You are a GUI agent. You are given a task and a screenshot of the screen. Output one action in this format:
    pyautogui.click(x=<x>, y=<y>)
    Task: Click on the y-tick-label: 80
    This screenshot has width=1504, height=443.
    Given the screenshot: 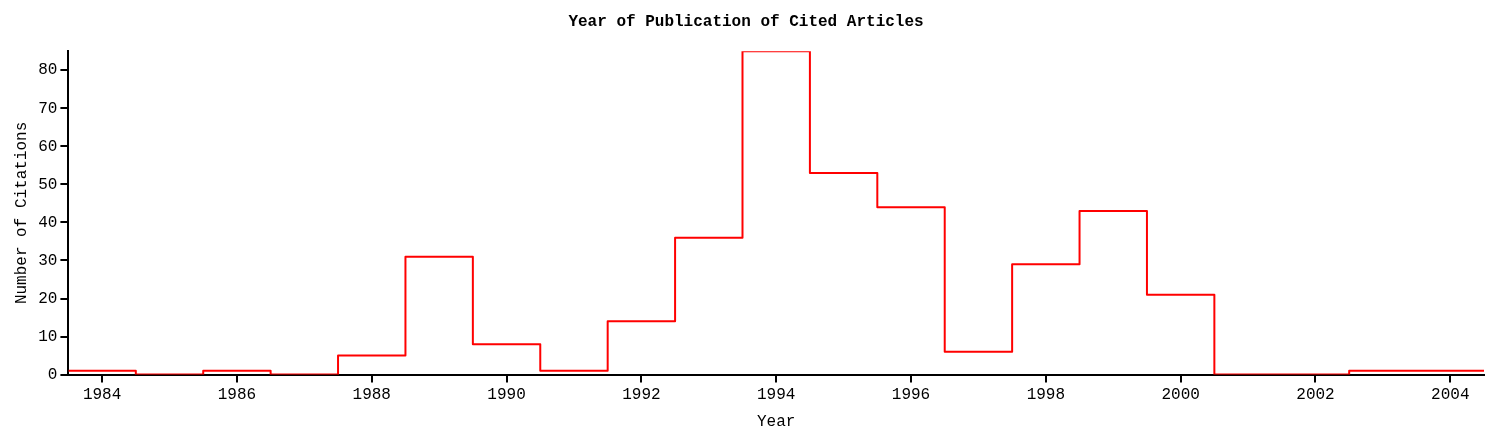 What is the action you would take?
    pyautogui.click(x=48, y=70)
    